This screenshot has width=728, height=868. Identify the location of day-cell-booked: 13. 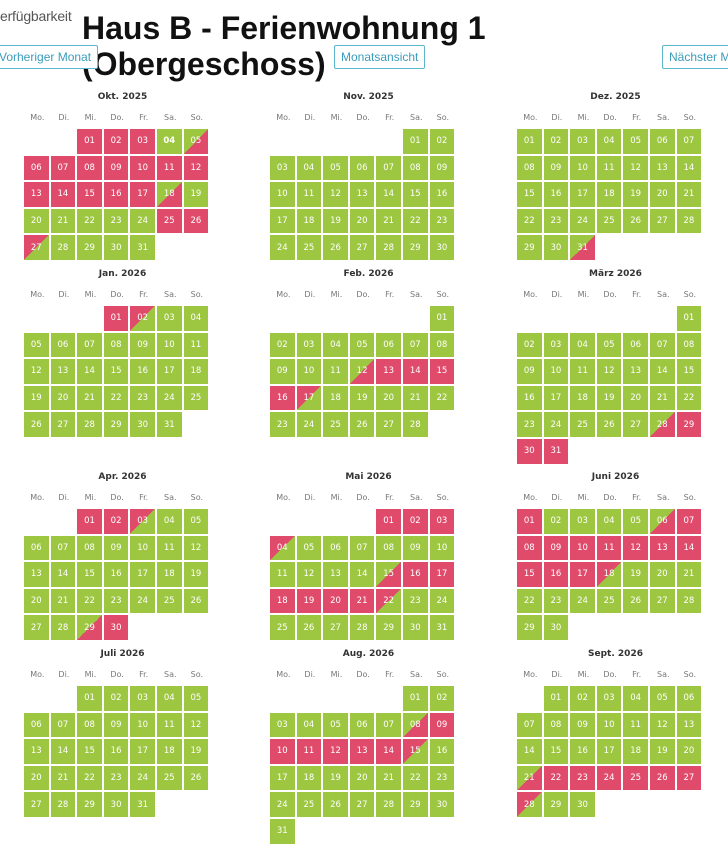
(662, 548).